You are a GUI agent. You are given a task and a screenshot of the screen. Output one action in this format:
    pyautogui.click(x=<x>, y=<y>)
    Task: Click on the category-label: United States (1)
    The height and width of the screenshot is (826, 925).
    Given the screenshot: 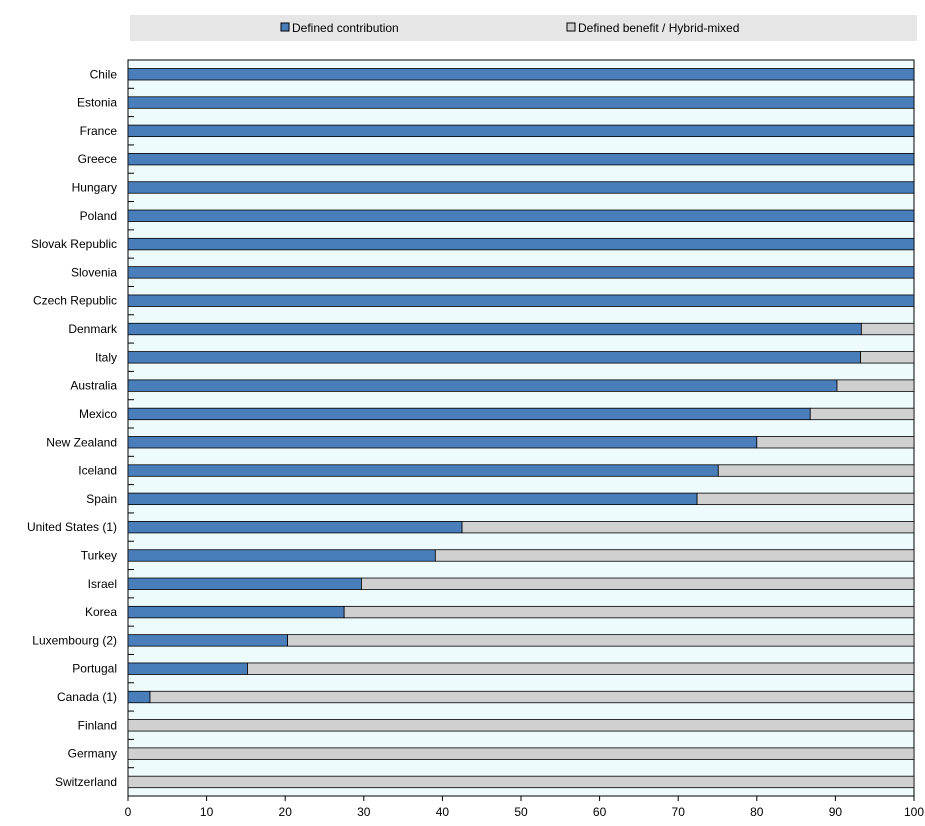 What is the action you would take?
    pyautogui.click(x=72, y=527)
    